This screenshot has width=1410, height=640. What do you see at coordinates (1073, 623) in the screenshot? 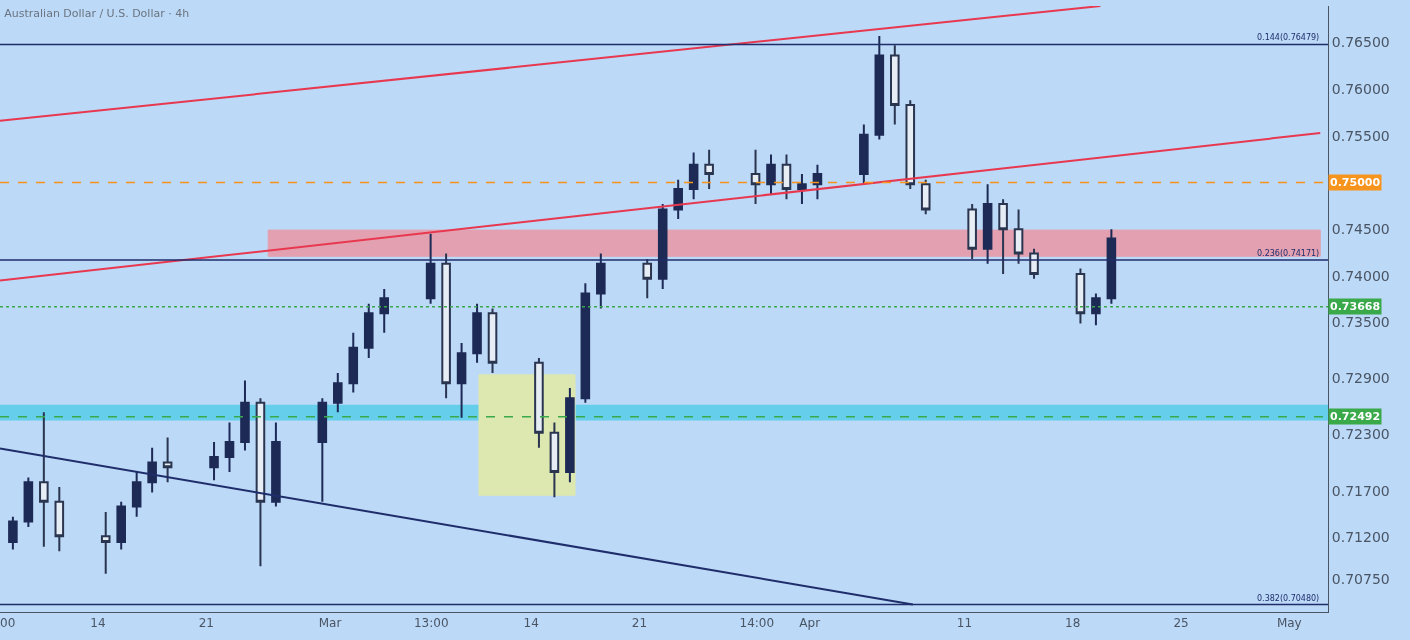
I see `x-tick-label: 18` at bounding box center [1073, 623].